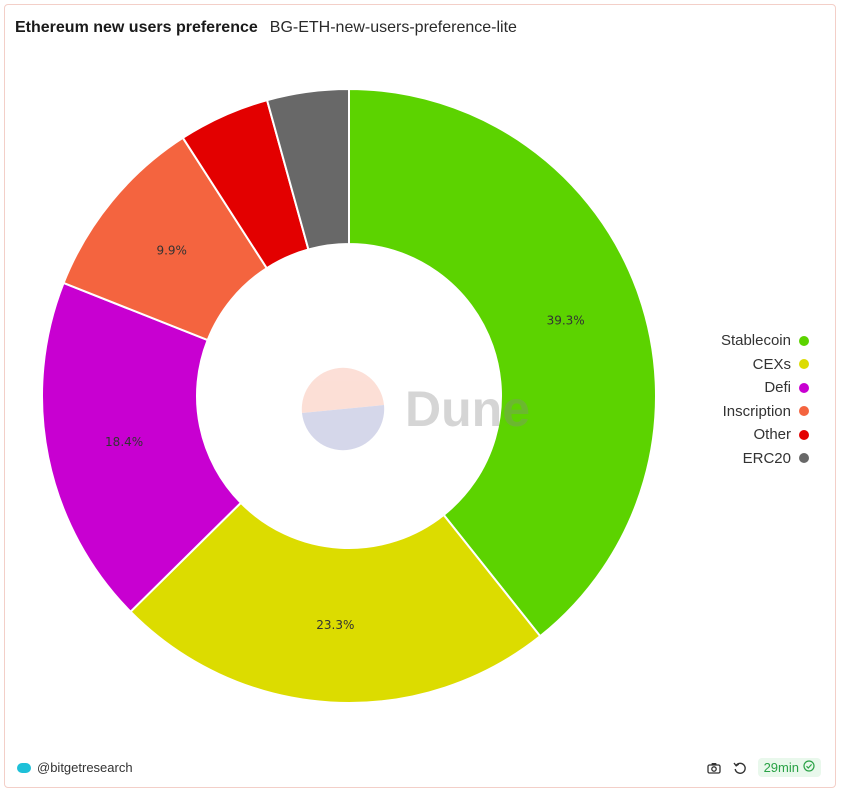  Describe the element at coordinates (335, 625) in the screenshot. I see `slice-label-cexs: 23.3%` at that location.